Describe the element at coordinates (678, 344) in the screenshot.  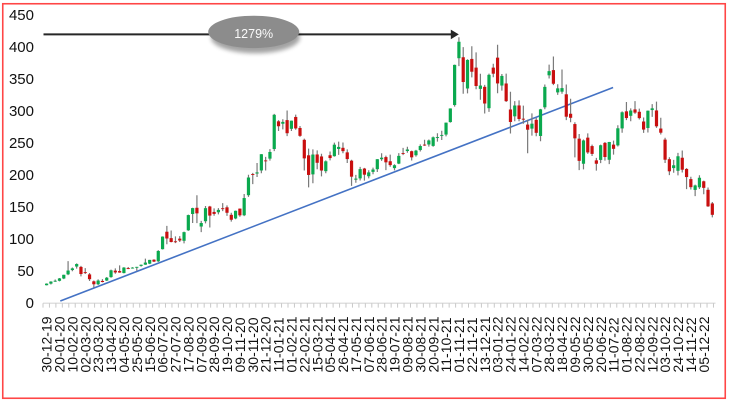
I see `svg-text: 24-10-22` at that location.